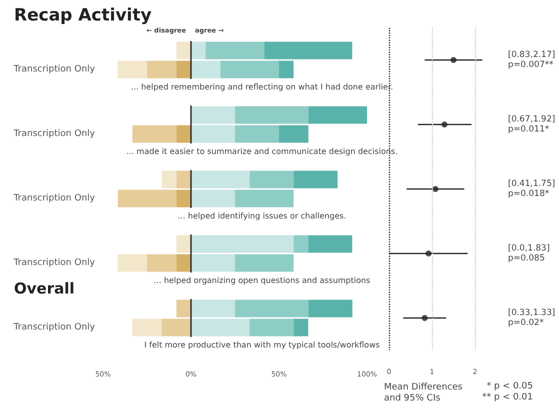  I want to click on text: [0.33,1.33] p=0.02*, so click(532, 318).